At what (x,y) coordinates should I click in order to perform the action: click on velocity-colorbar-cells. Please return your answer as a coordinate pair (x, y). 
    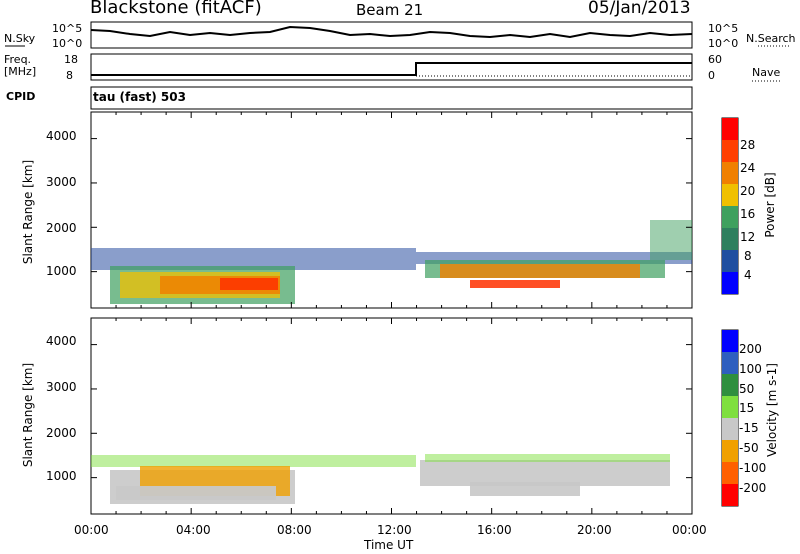
    Looking at the image, I should click on (730, 418).